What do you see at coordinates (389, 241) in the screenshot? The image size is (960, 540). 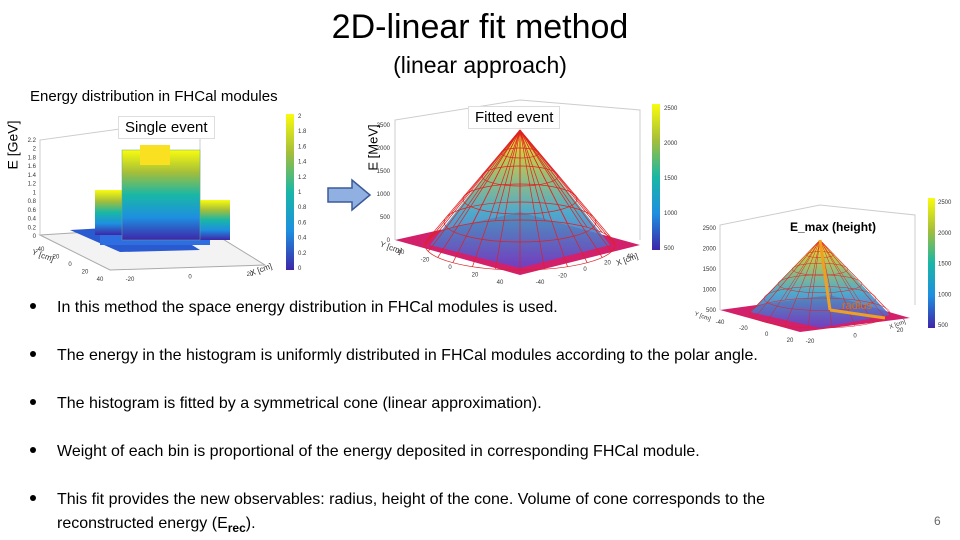 I see `z-tick-label: 0` at bounding box center [389, 241].